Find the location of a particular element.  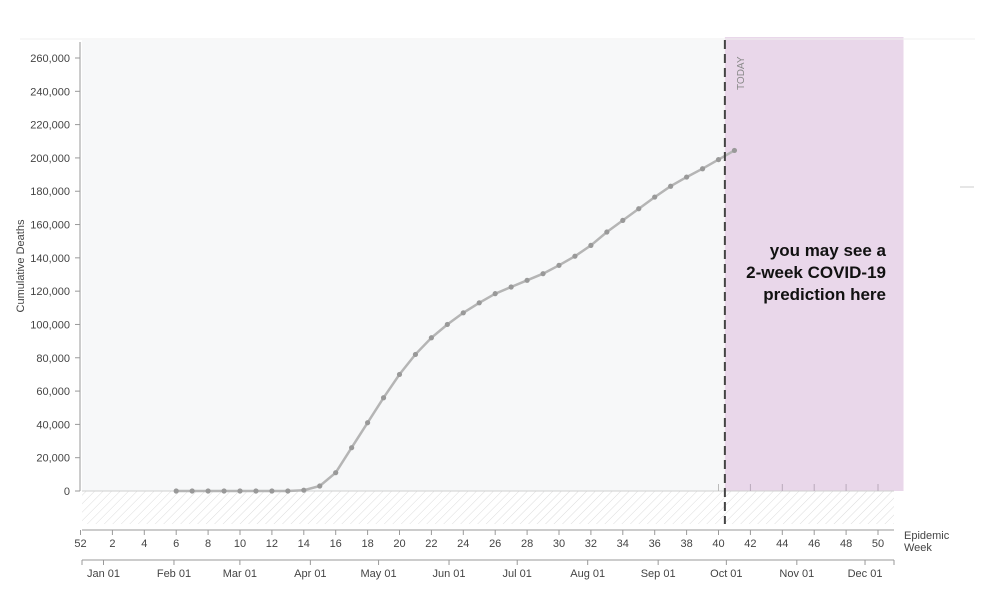

month-tick-label: Dec 01 is located at coordinates (865, 574).